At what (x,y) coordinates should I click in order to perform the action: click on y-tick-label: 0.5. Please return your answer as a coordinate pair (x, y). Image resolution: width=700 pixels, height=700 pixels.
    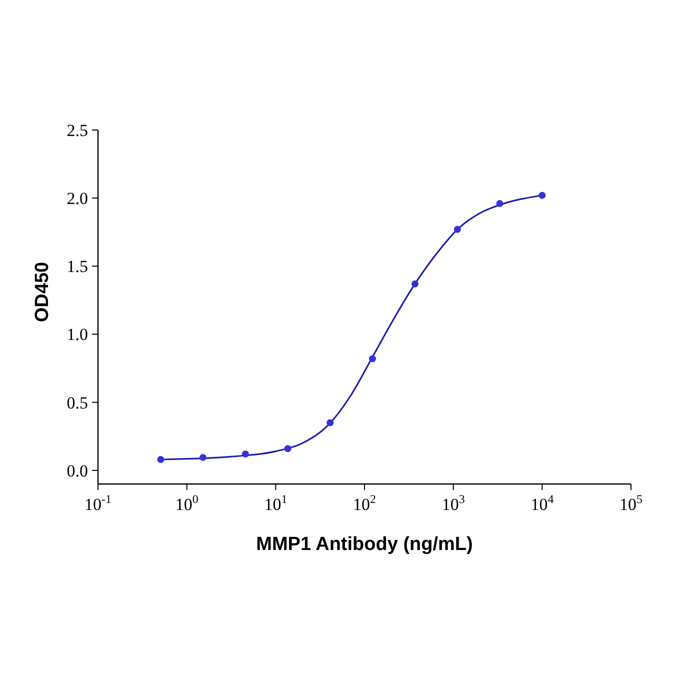
    Looking at the image, I should click on (77, 402).